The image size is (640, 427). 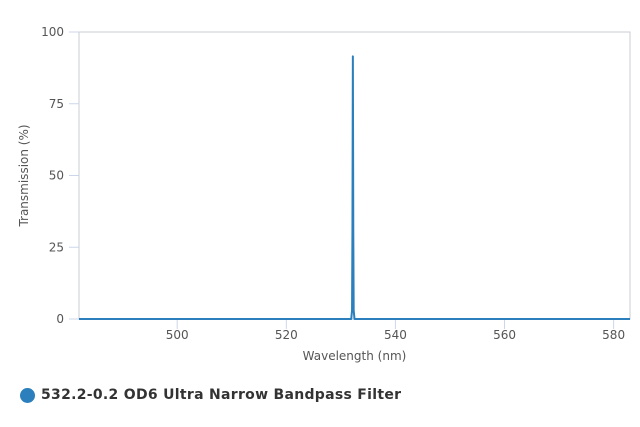 What do you see at coordinates (52, 32) in the screenshot?
I see `y-tick-label: 100` at bounding box center [52, 32].